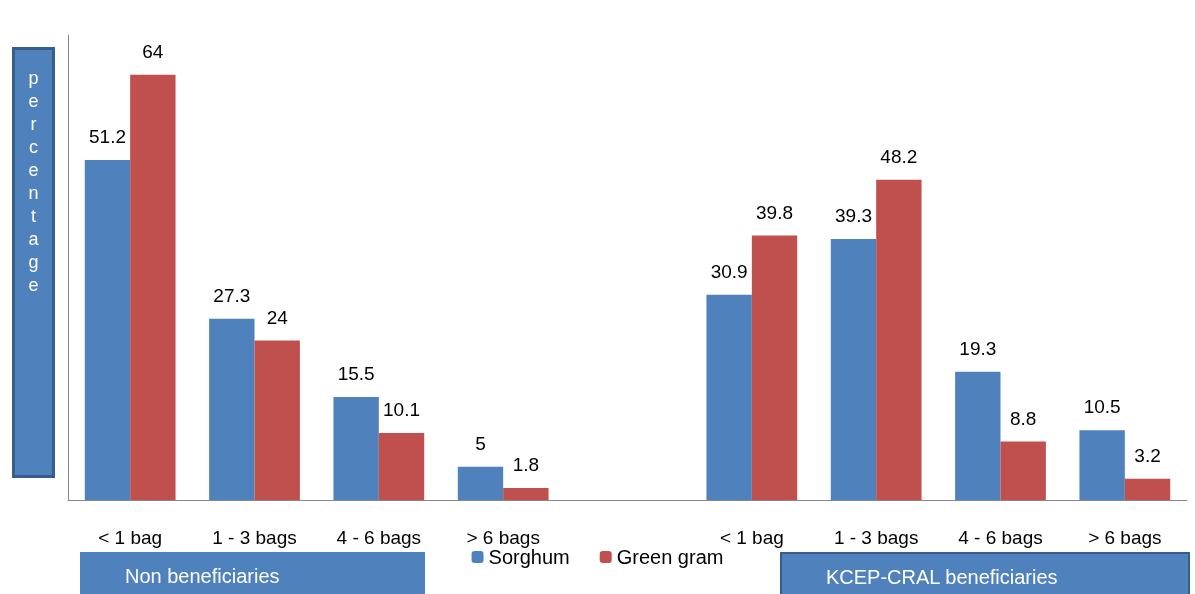  What do you see at coordinates (1102, 407) in the screenshot?
I see `data-label: 10.5` at bounding box center [1102, 407].